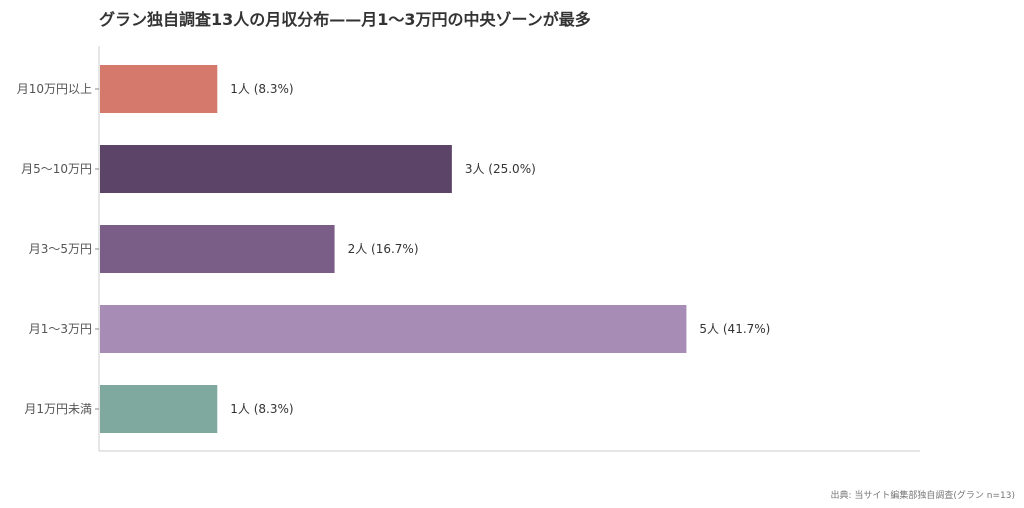  What do you see at coordinates (383, 249) in the screenshot?
I see `data-label: 2人 (16.7%)` at bounding box center [383, 249].